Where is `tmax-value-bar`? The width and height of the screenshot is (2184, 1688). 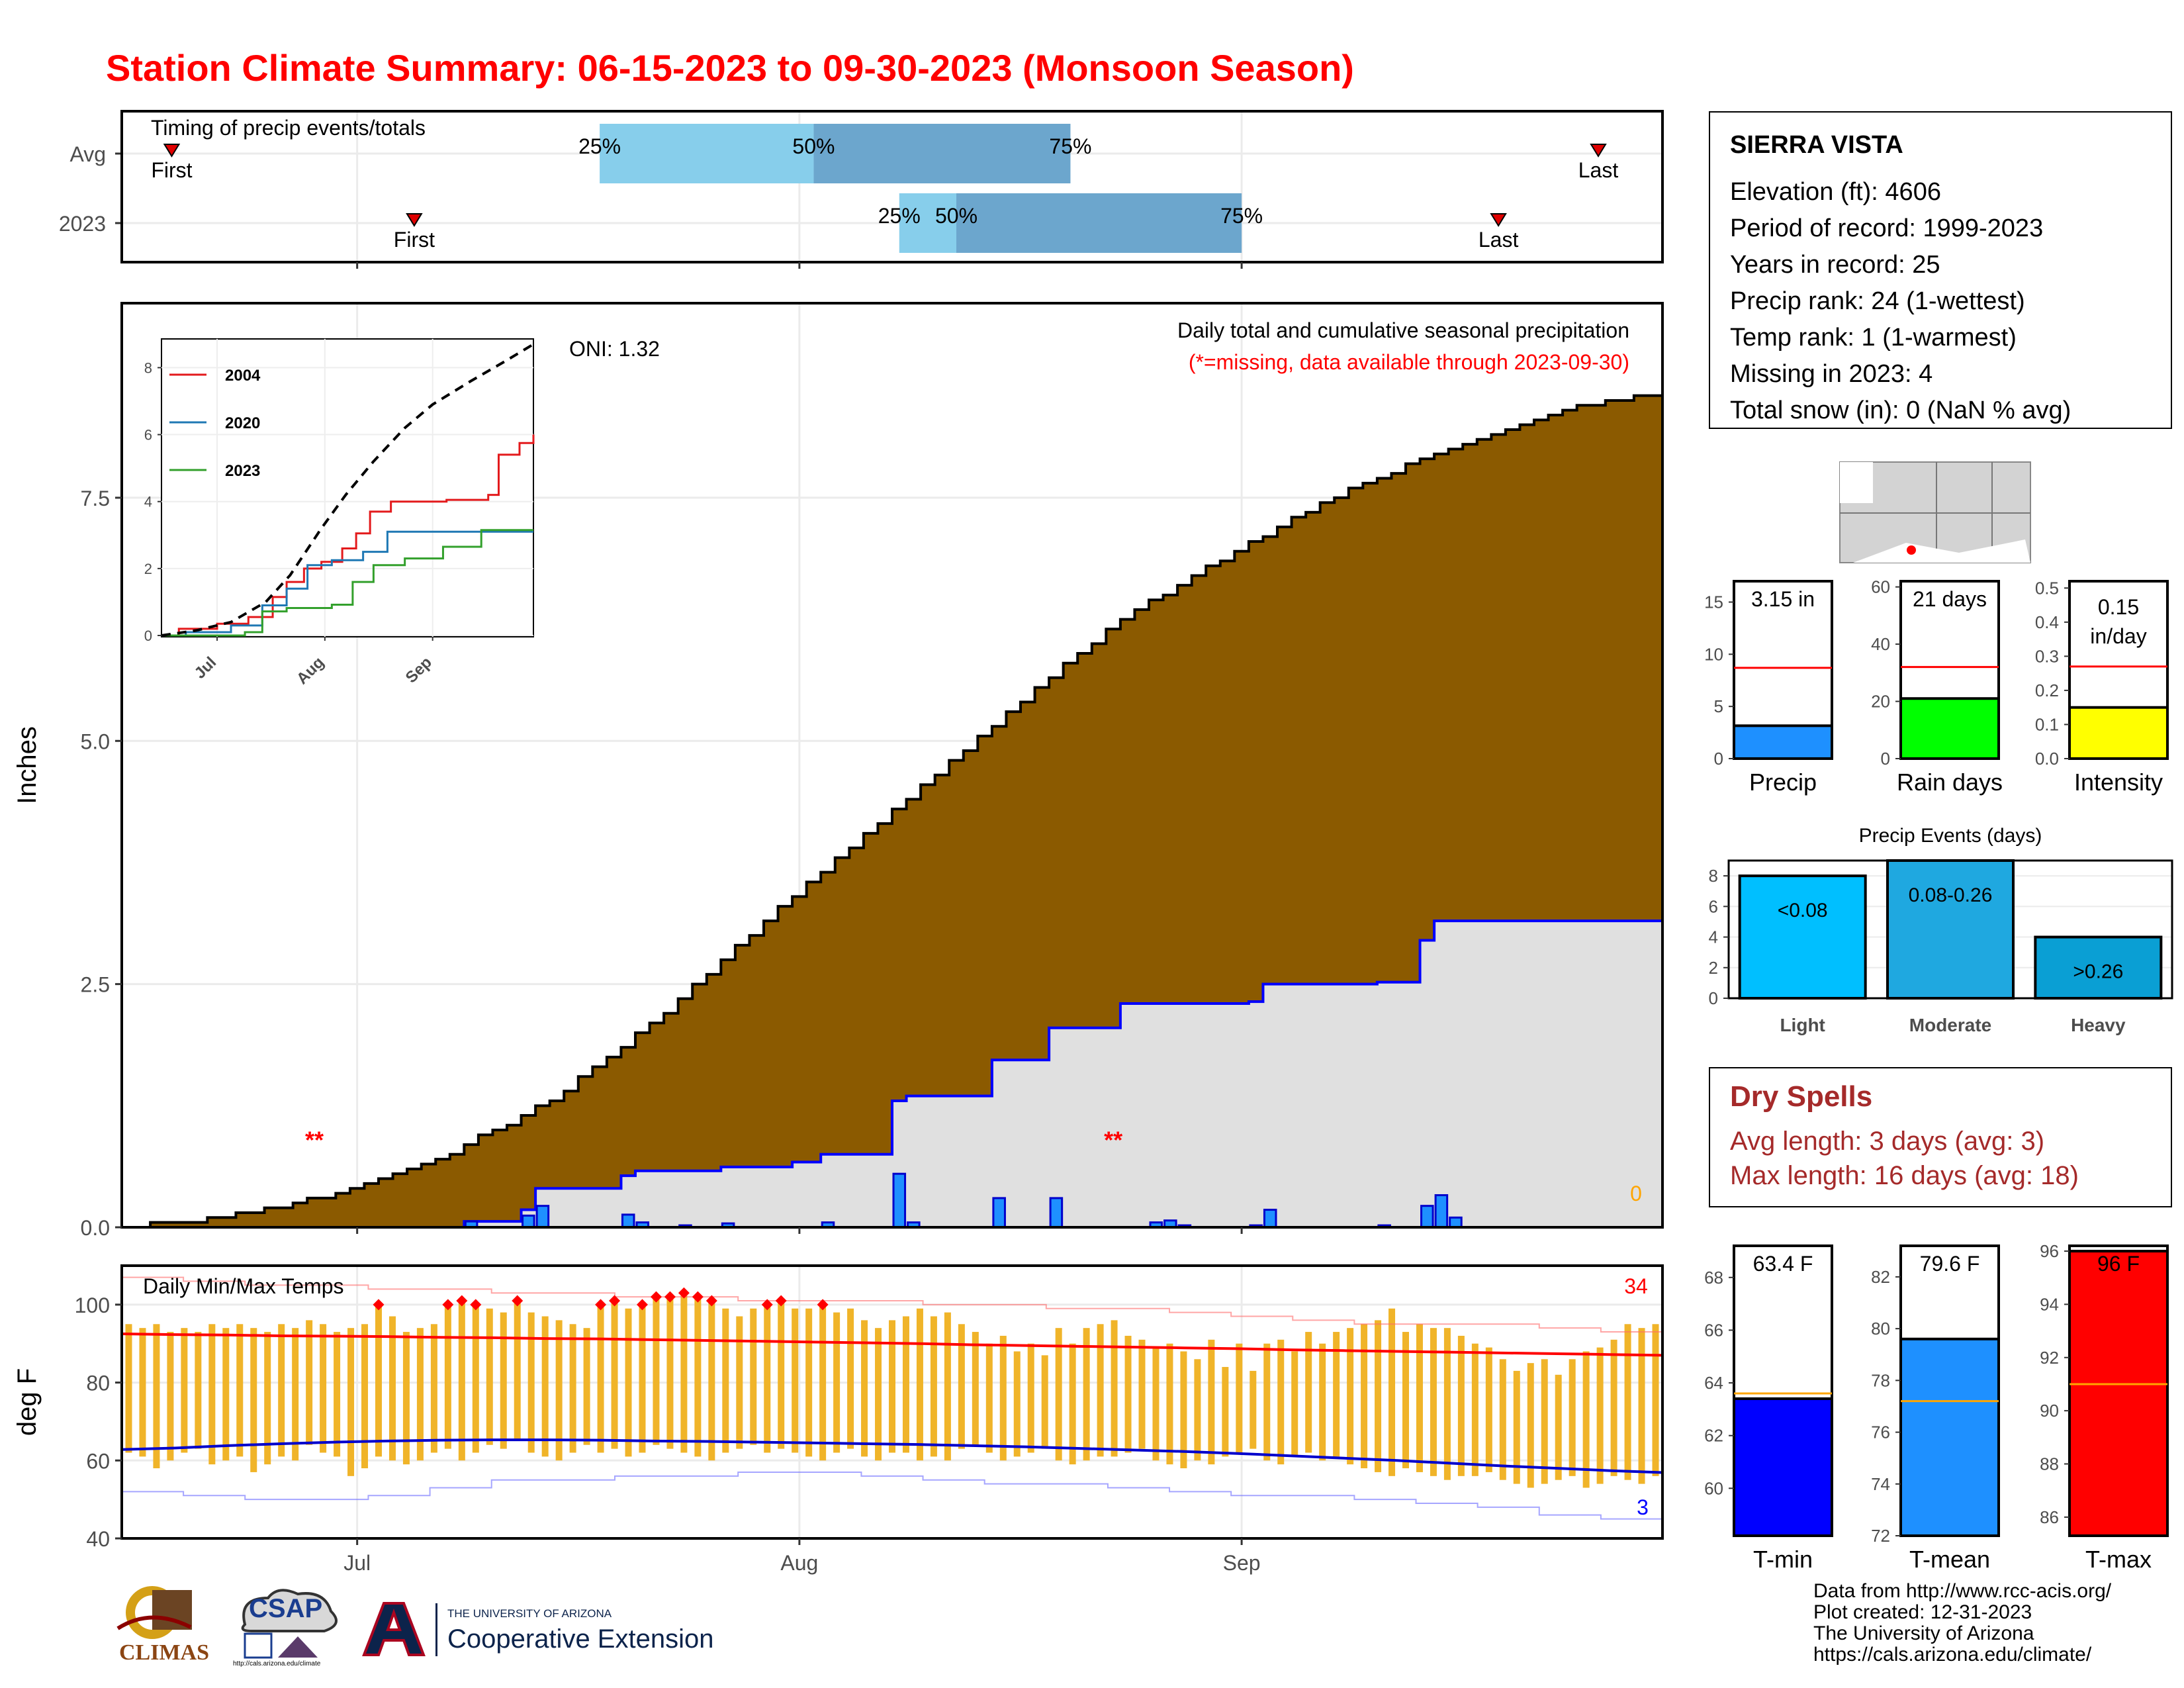
tmax-value-bar is located at coordinates (2118, 1394).